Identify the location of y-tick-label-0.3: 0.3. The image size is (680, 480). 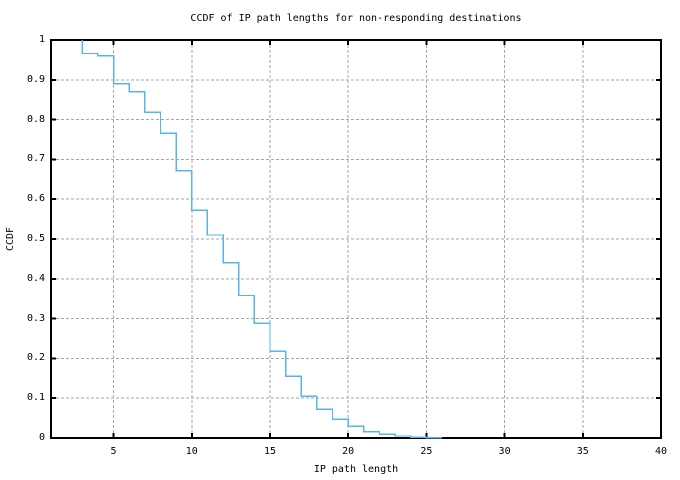
(35, 318).